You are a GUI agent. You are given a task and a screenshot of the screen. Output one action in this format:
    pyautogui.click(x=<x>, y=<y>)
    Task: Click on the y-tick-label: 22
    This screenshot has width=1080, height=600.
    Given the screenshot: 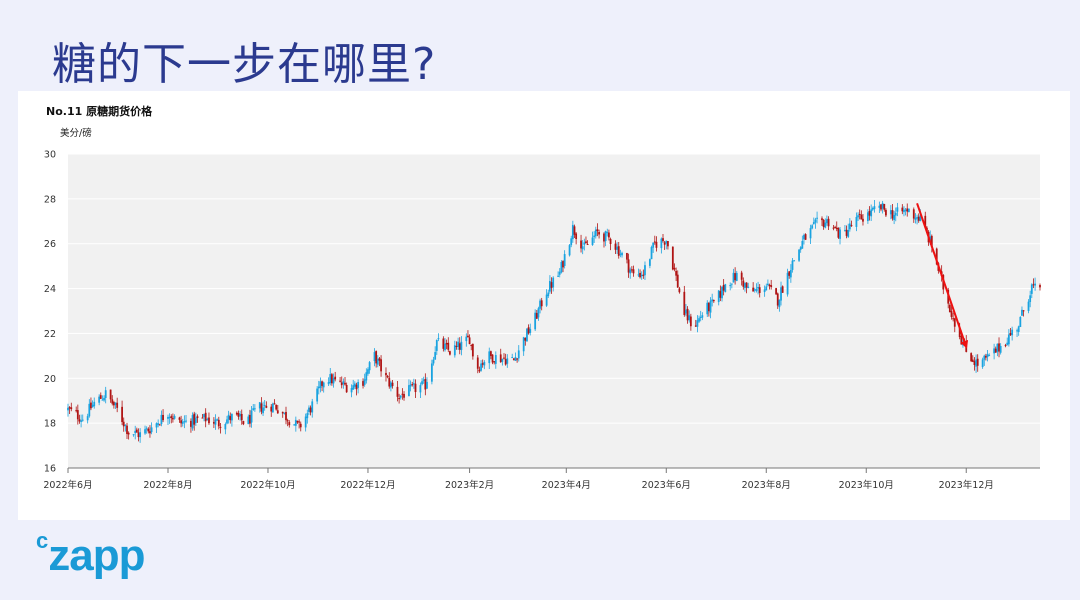 What is the action you would take?
    pyautogui.click(x=50, y=334)
    